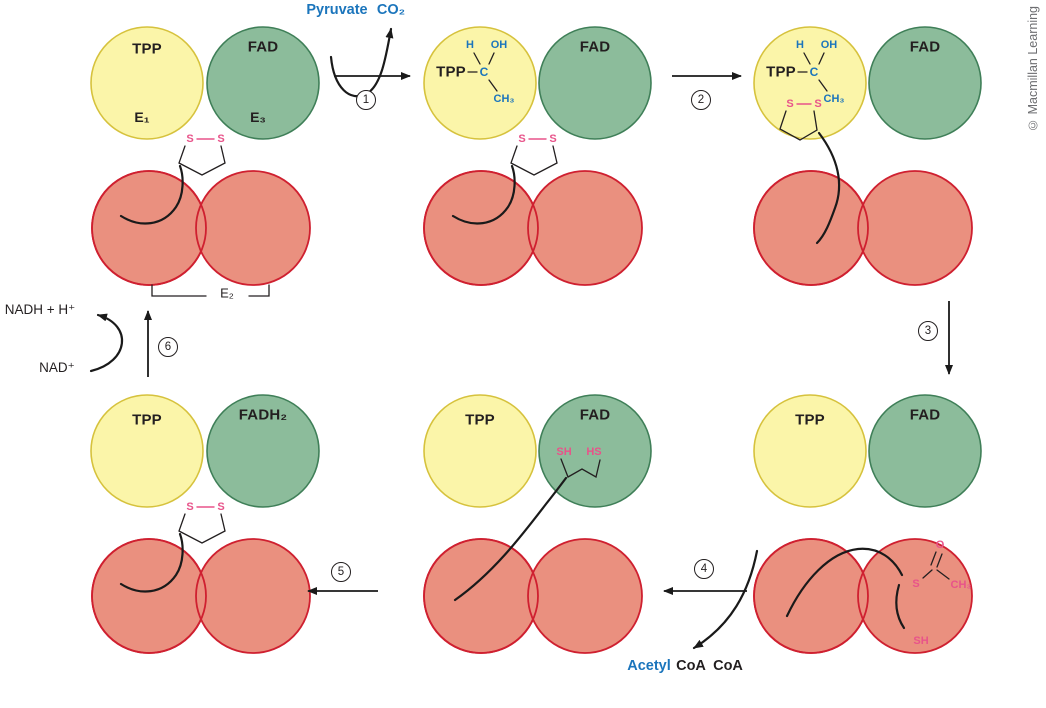  I want to click on carbon-label-state2: C, so click(484, 72).